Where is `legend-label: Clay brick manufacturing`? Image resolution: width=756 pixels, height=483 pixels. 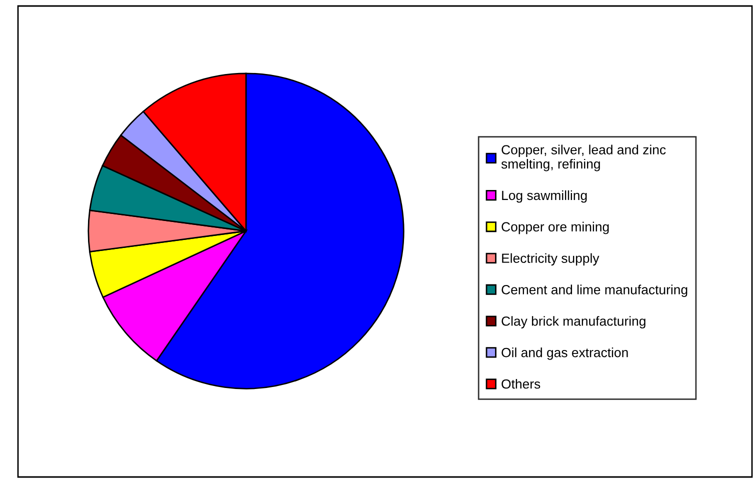 legend-label: Clay brick manufacturing is located at coordinates (574, 322).